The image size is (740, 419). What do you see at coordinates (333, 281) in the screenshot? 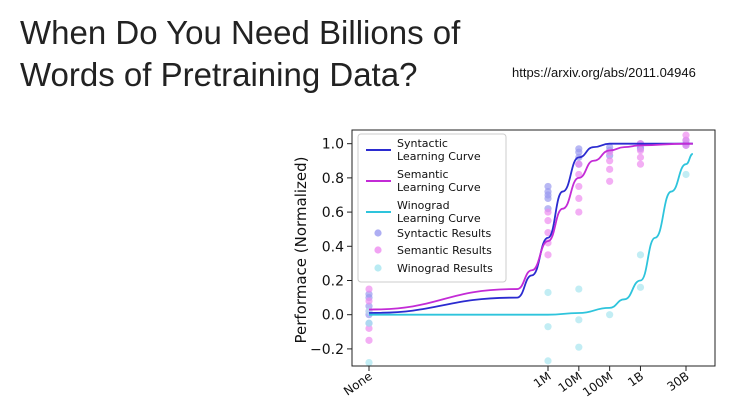
I see `y-tick-label: 0.2` at bounding box center [333, 281].